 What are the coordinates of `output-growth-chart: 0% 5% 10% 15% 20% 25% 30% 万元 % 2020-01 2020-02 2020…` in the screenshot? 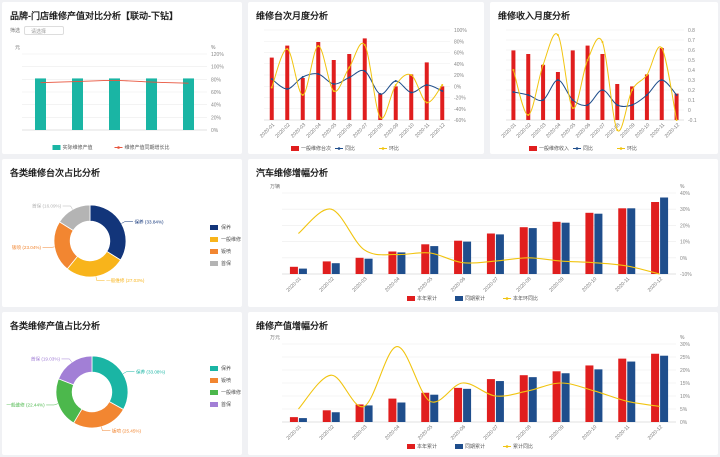 It's located at (480, 392).